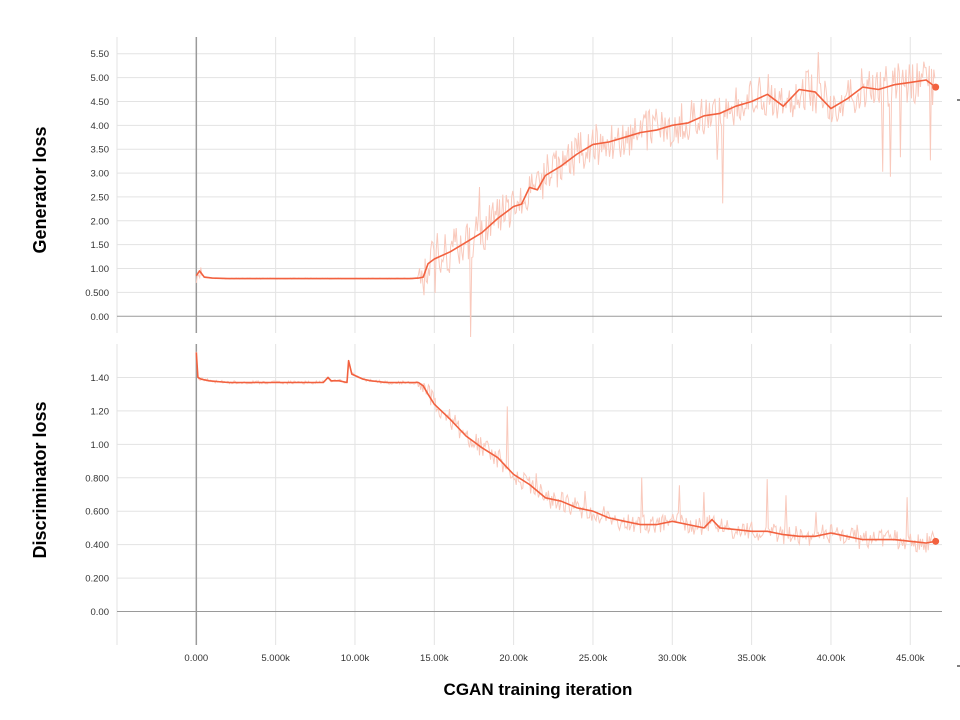 This screenshot has width=960, height=720. I want to click on y-tick-label: 3.00, so click(100, 174).